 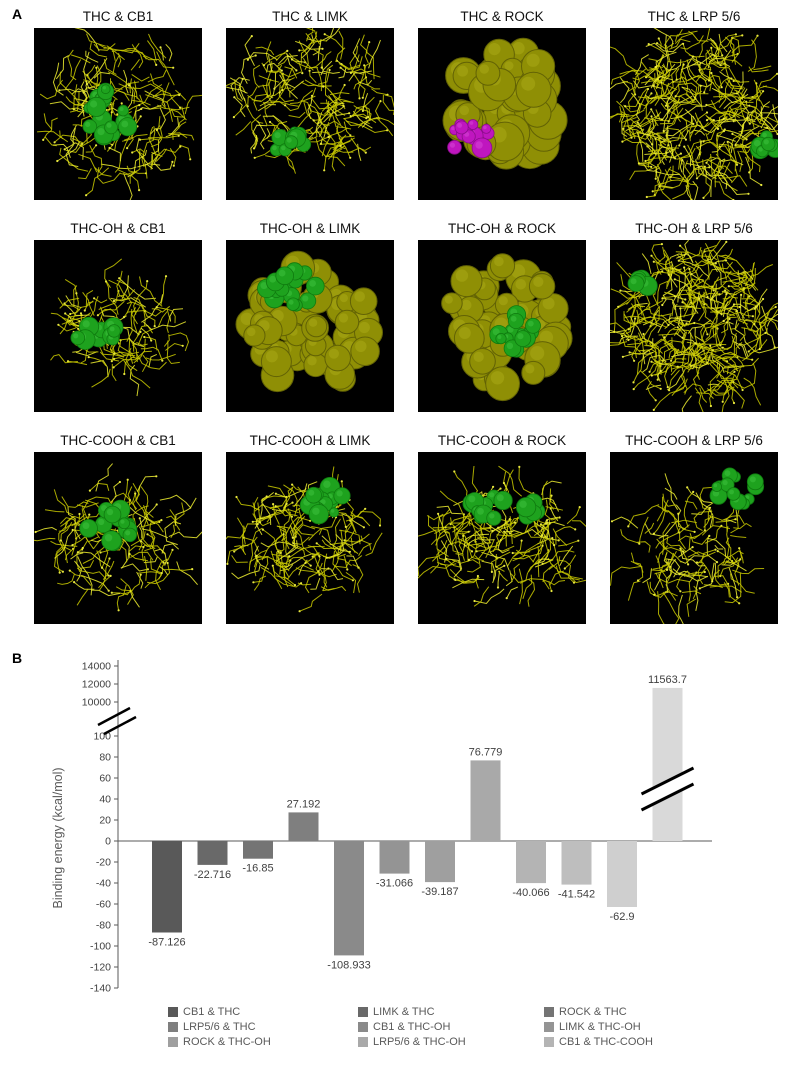 What do you see at coordinates (100, 947) in the screenshot?
I see `y-tick-label: -100` at bounding box center [100, 947].